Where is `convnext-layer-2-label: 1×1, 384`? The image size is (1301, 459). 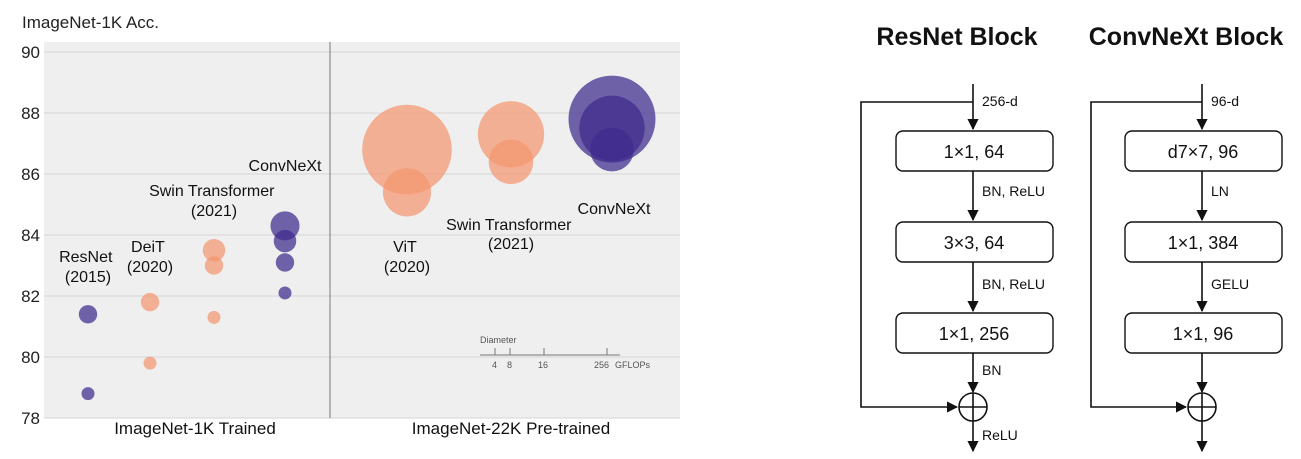 convnext-layer-2-label: 1×1, 384 is located at coordinates (1203, 243).